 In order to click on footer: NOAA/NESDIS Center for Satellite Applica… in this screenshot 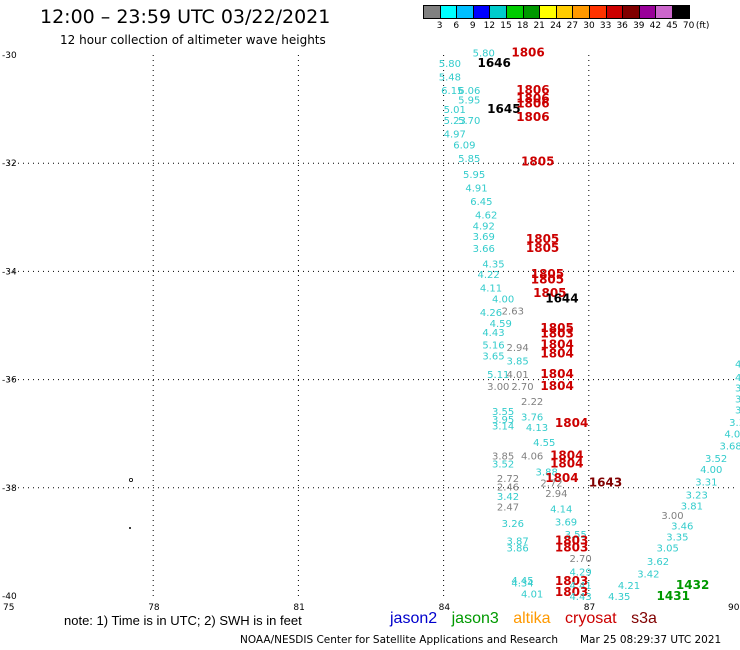, I will do `click(480, 640)`.